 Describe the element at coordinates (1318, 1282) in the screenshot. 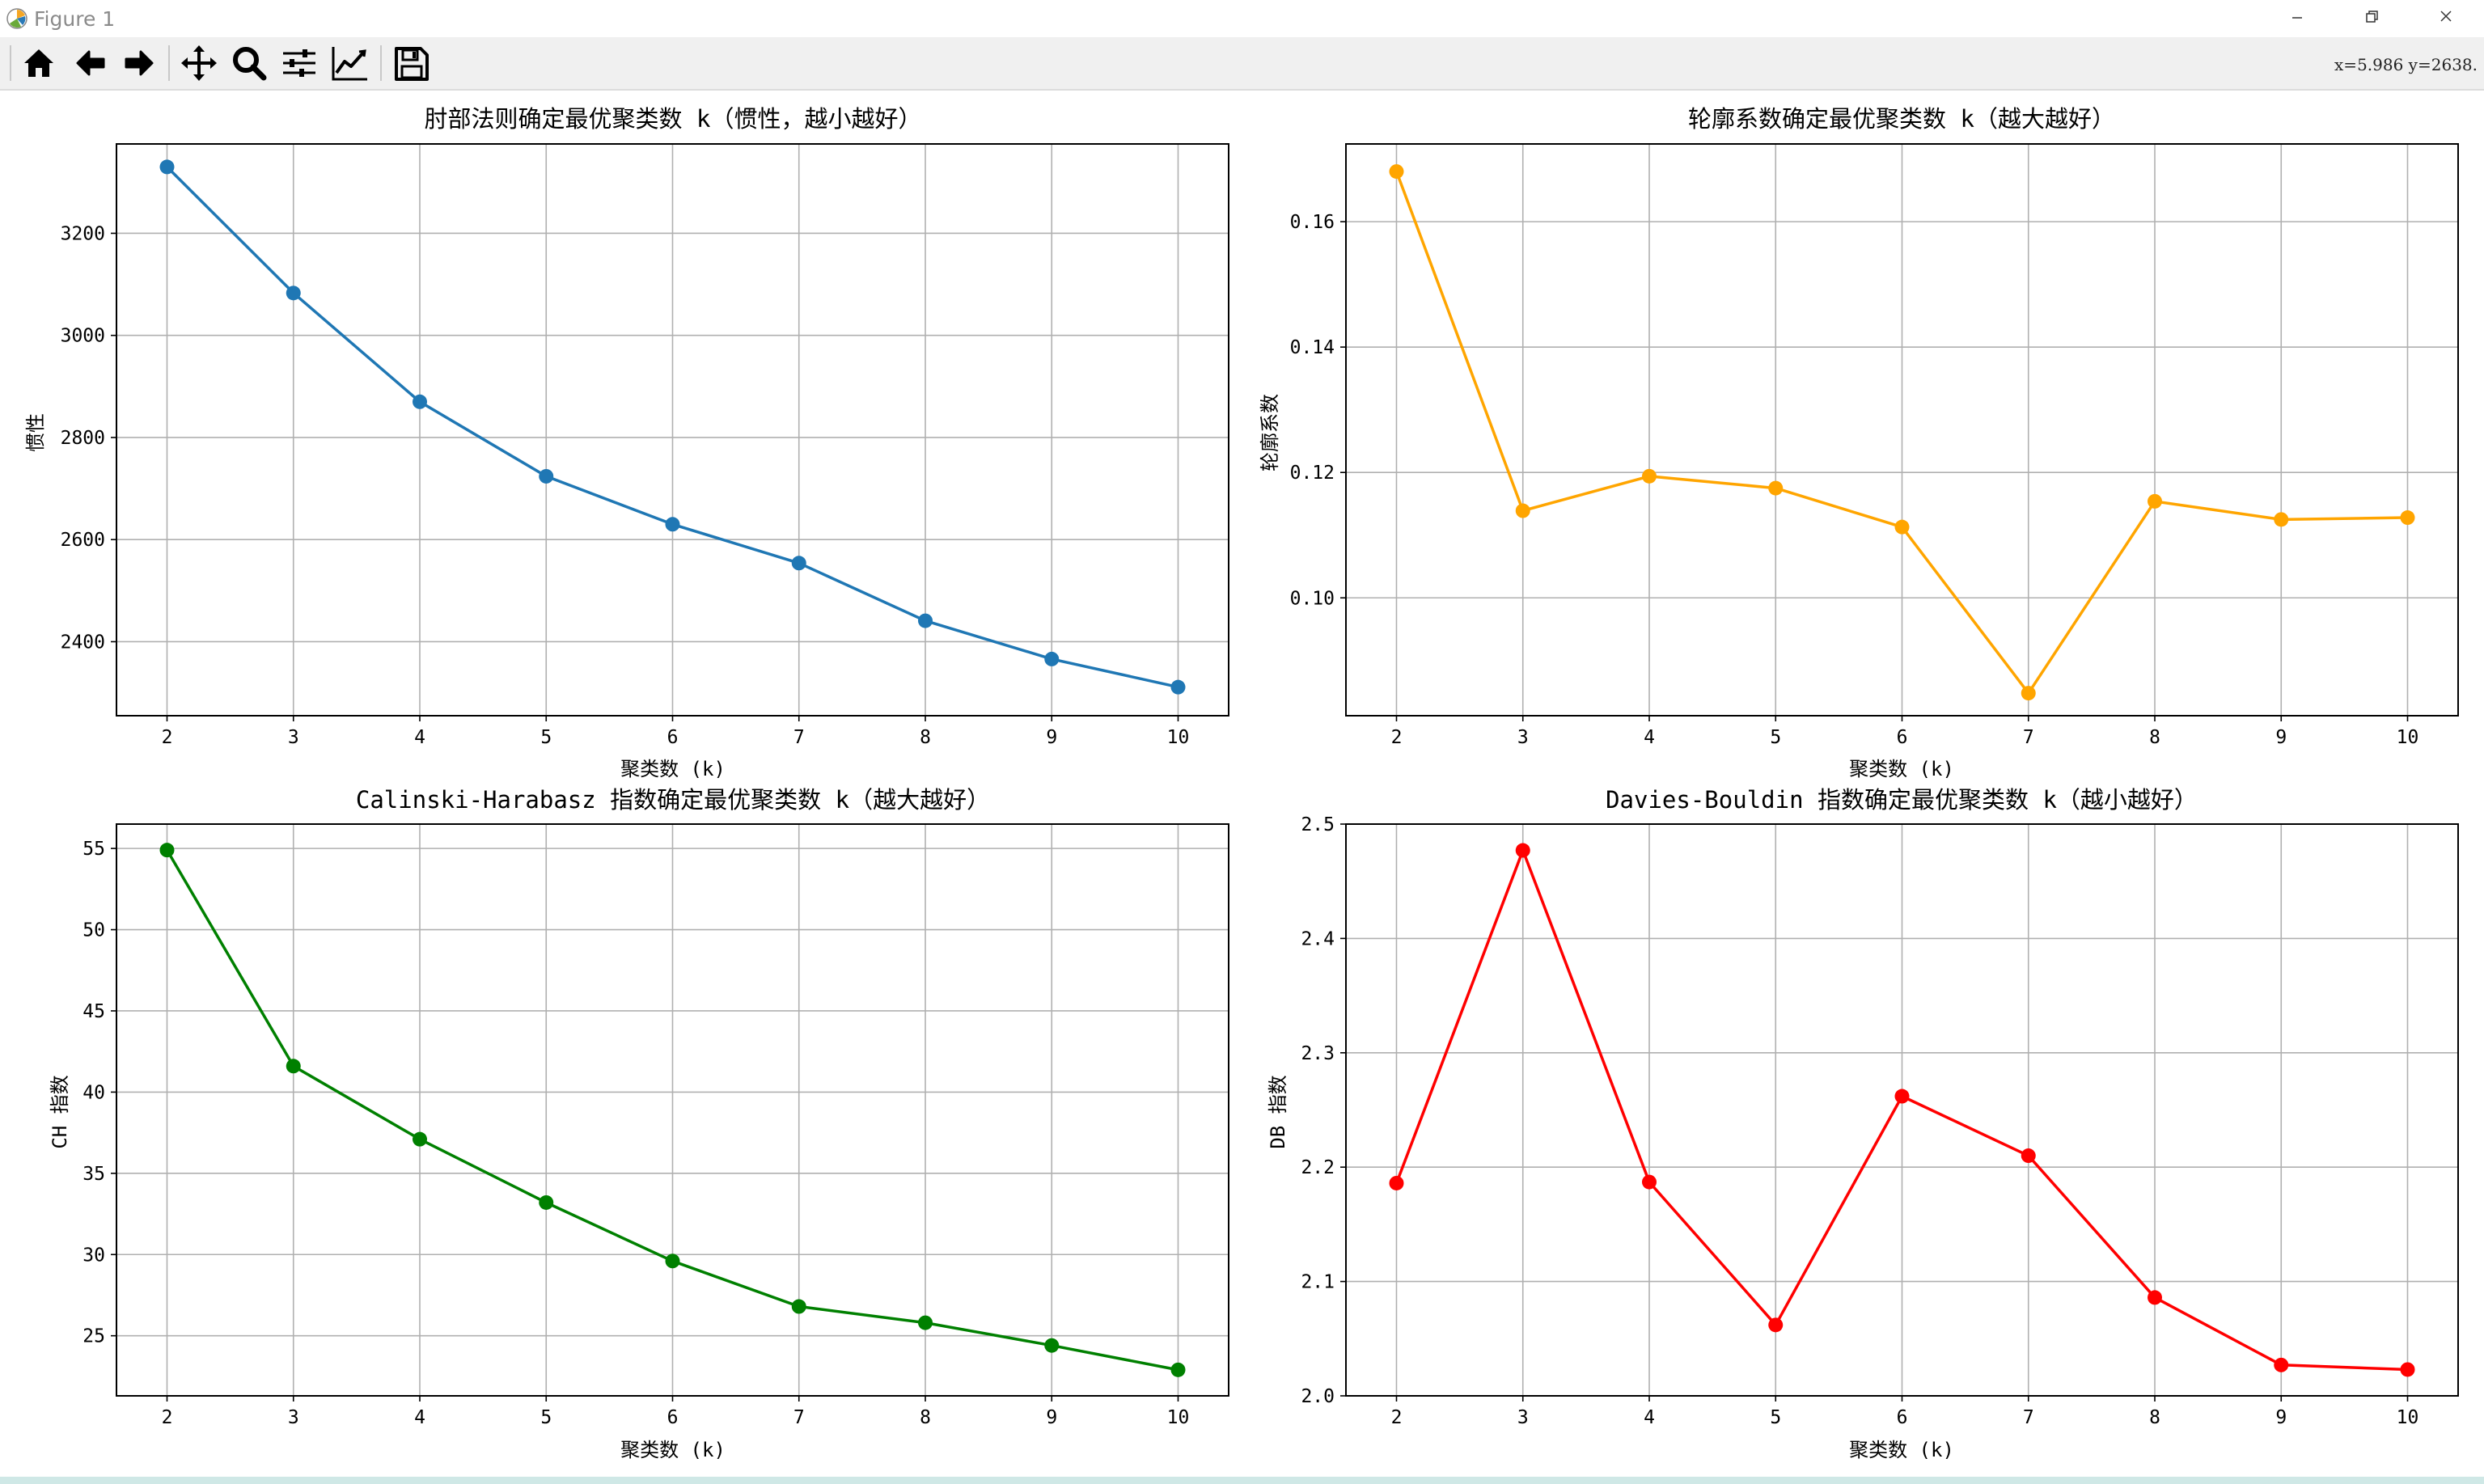

I see `y-tick-label: 2.1` at that location.